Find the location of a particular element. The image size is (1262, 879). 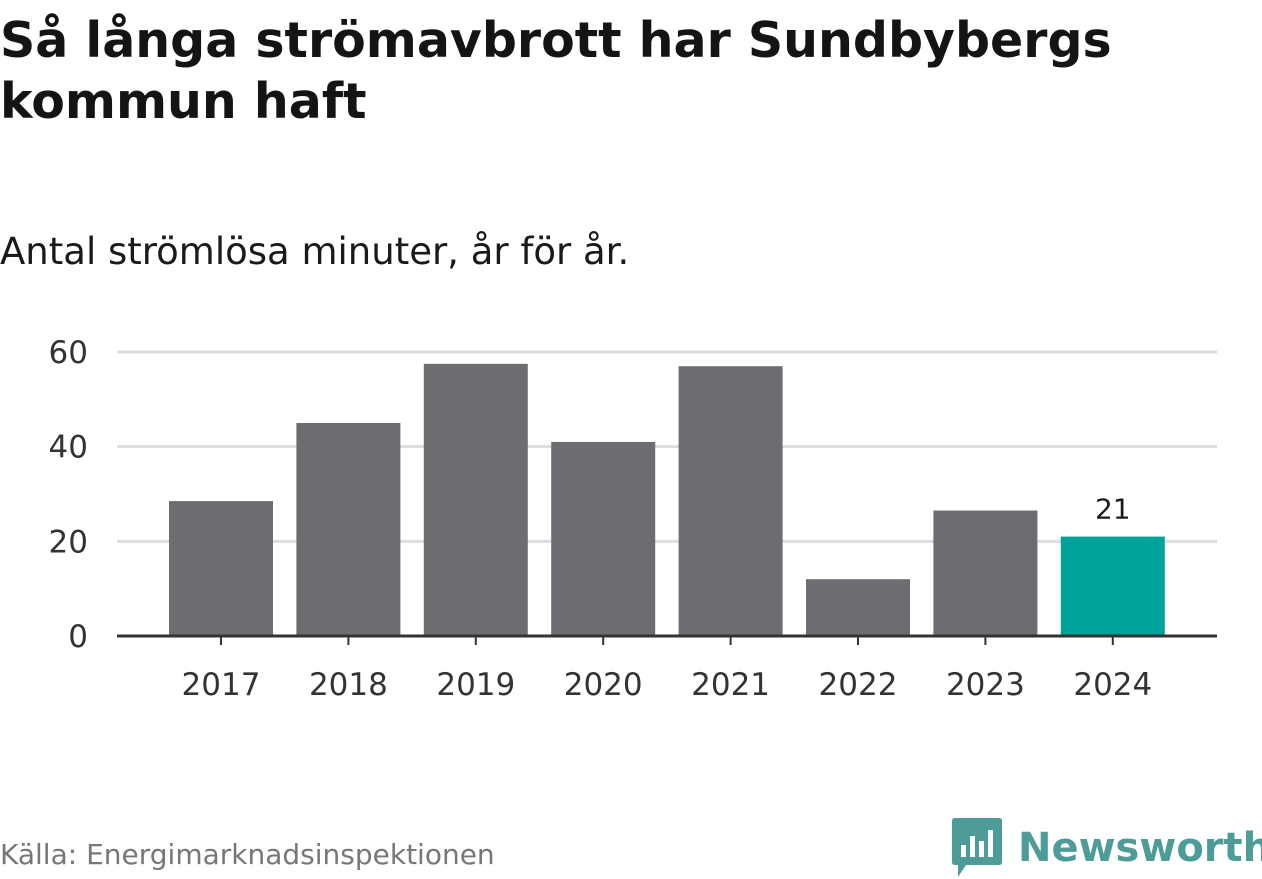

bar-2019 is located at coordinates (475, 499).